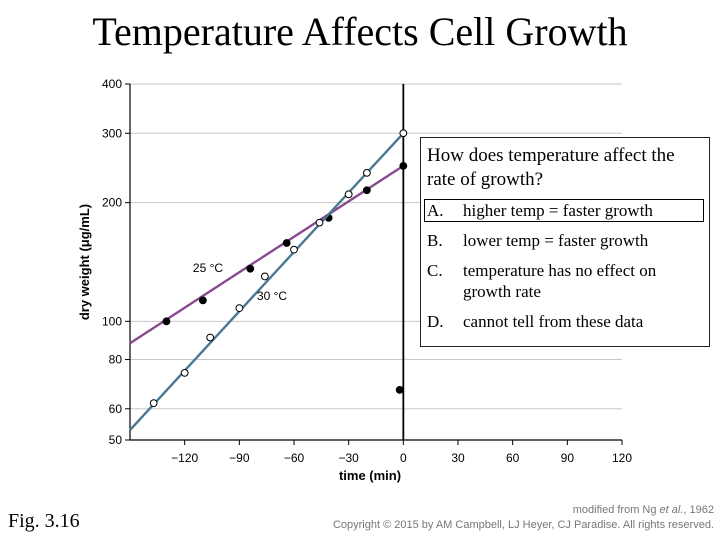  I want to click on y-tick-label: 60, so click(116, 409).